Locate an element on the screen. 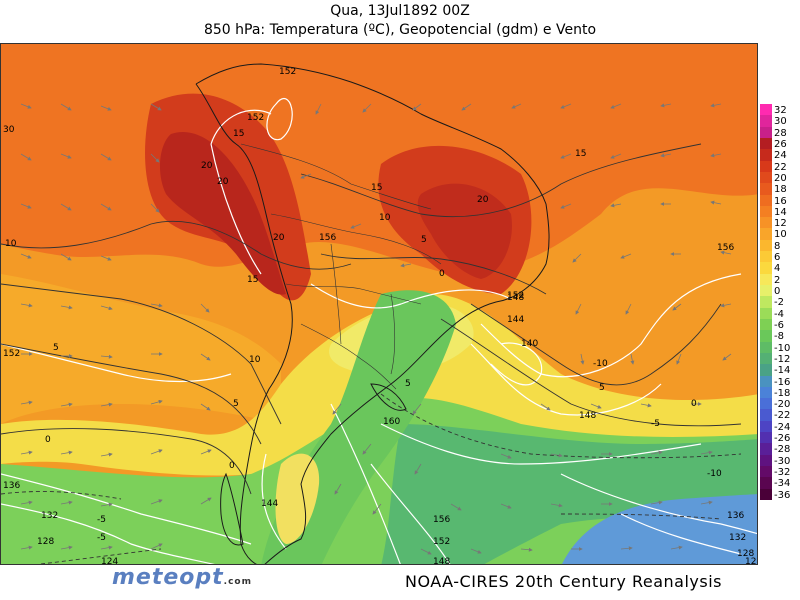  colorbar-tick-label: -30 is located at coordinates (782, 461).